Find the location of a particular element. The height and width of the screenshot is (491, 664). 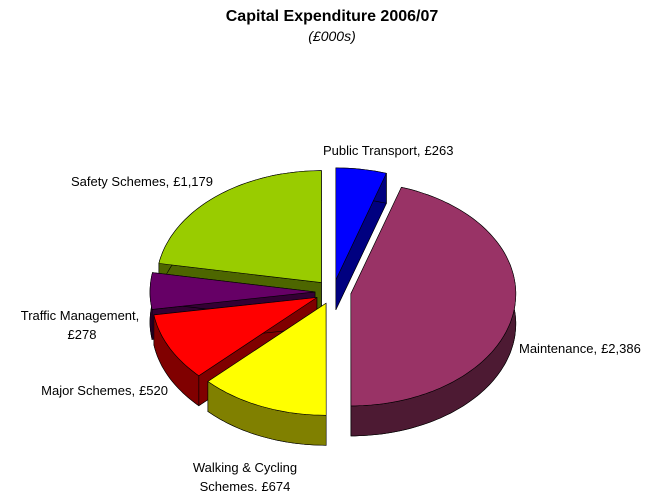

category-label: Public Transport, is located at coordinates (372, 150).